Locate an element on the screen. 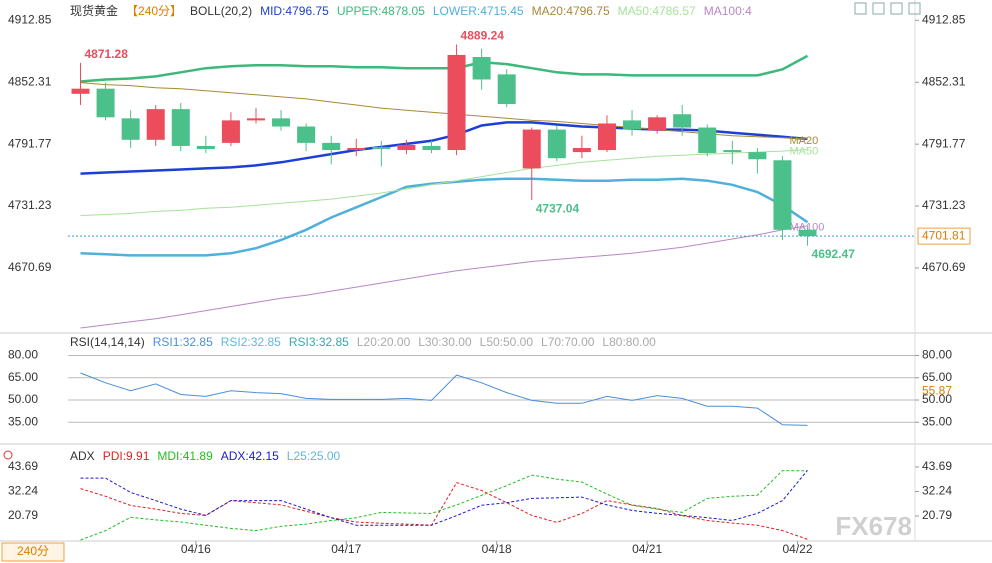  legend-entry: L50:50.00 is located at coordinates (506, 342).